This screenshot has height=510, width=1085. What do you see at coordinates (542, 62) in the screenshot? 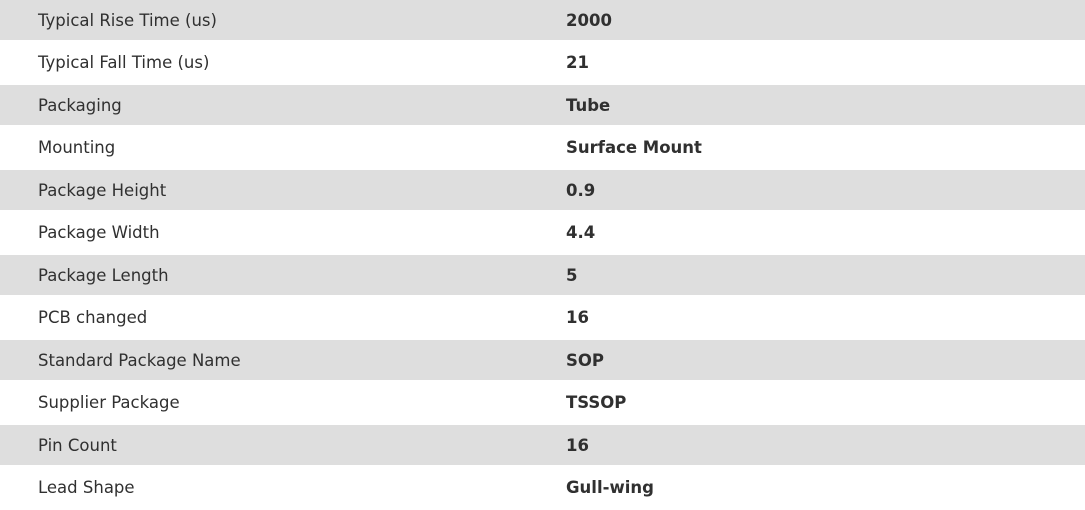
I see `table-row: Typical Fall Time (us) 21` at bounding box center [542, 62].